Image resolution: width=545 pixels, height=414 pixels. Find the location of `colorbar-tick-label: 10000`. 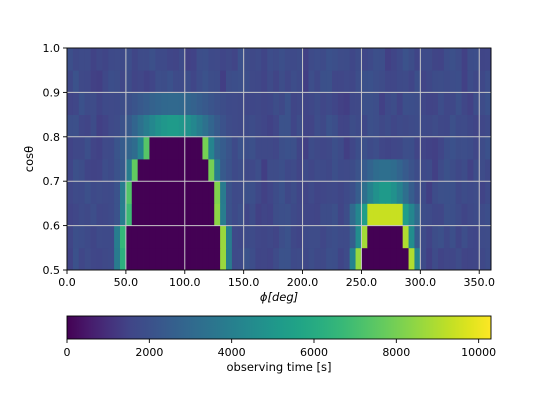

colorbar-tick-label: 10000 is located at coordinates (478, 352).